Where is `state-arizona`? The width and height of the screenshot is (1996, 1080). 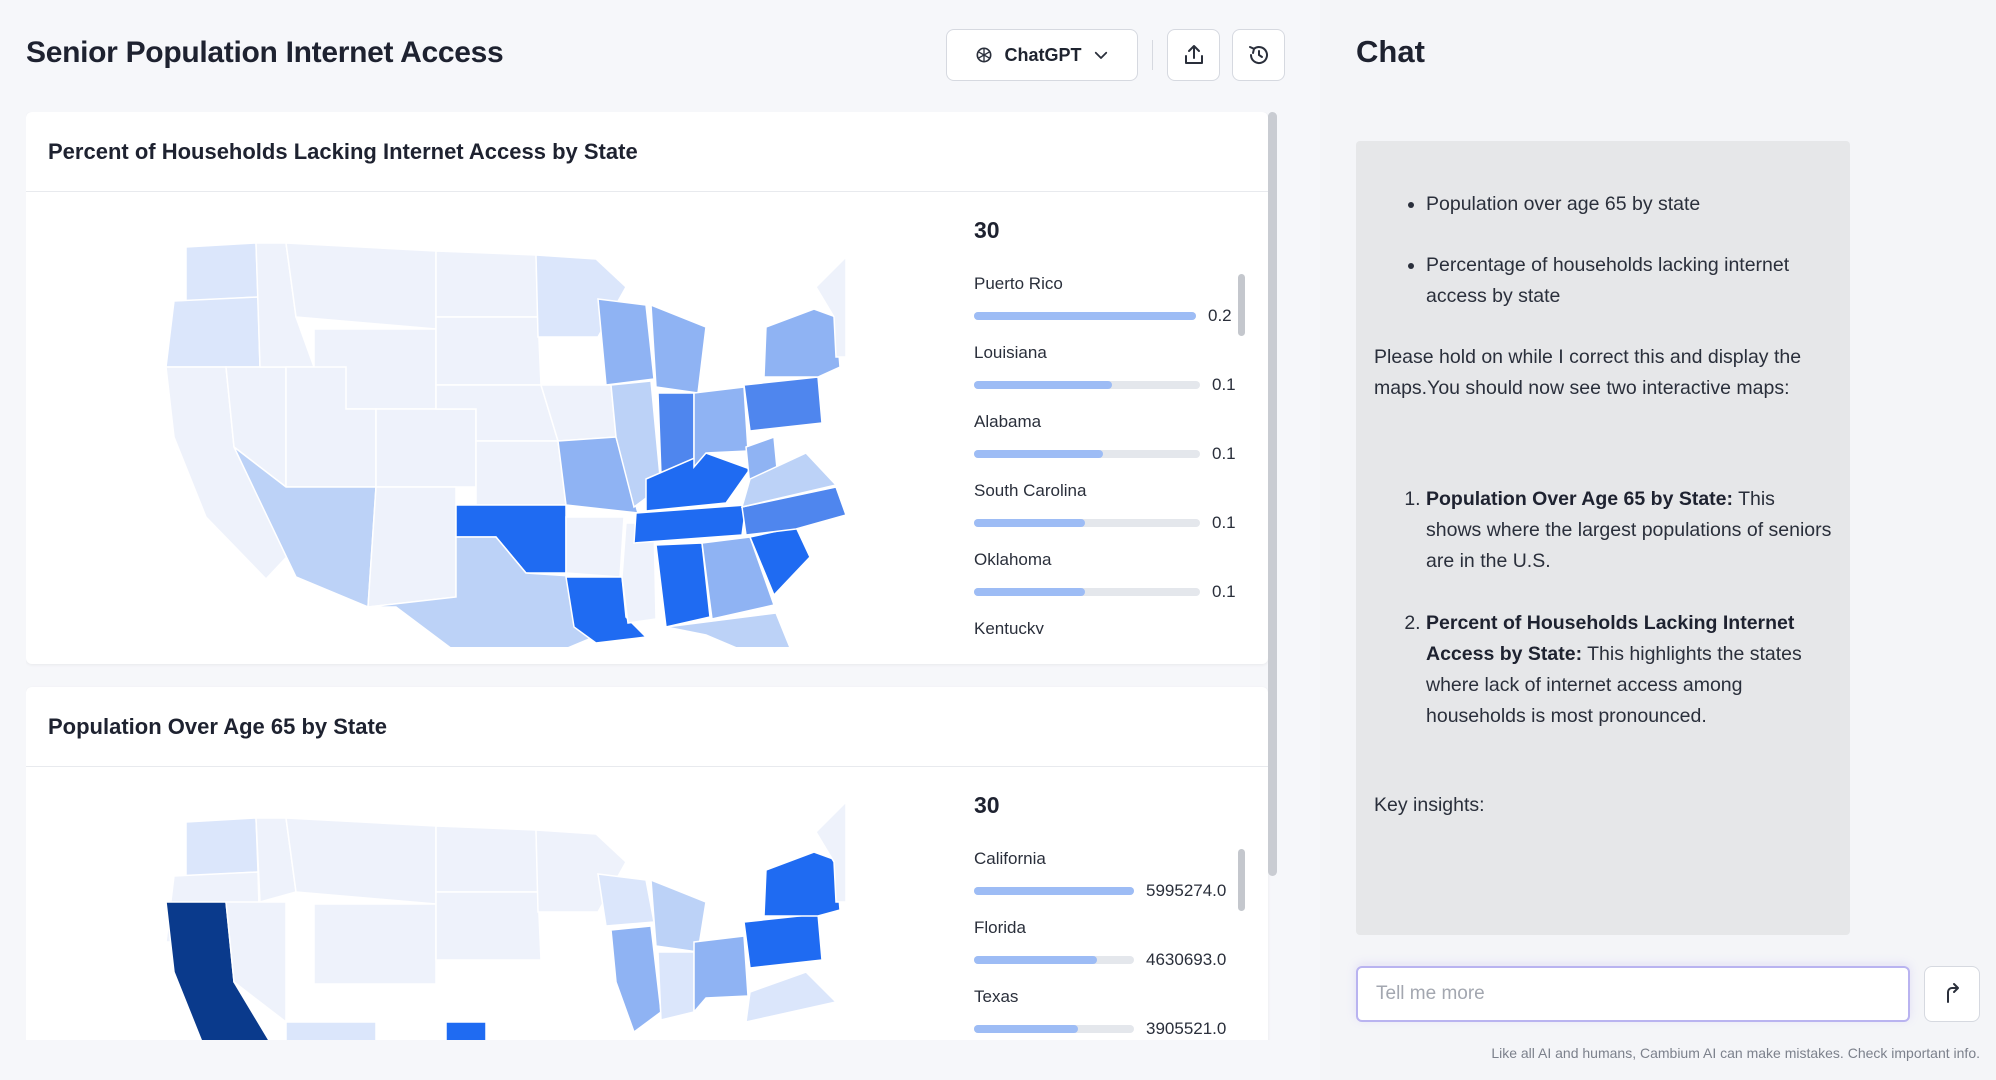
state-arizona is located at coordinates (305, 527).